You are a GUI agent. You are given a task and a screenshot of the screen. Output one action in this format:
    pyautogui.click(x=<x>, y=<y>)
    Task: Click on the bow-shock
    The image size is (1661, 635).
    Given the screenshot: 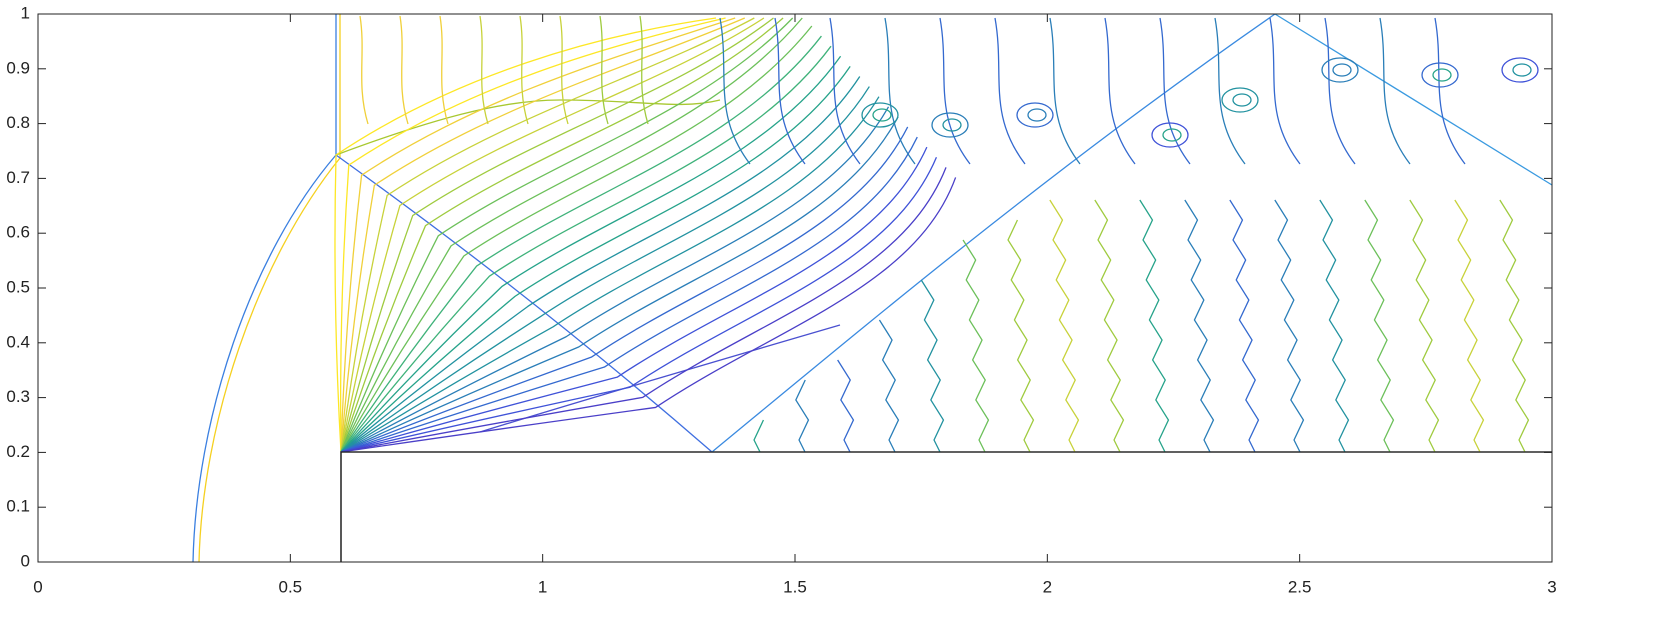 What is the action you would take?
    pyautogui.click(x=264, y=288)
    